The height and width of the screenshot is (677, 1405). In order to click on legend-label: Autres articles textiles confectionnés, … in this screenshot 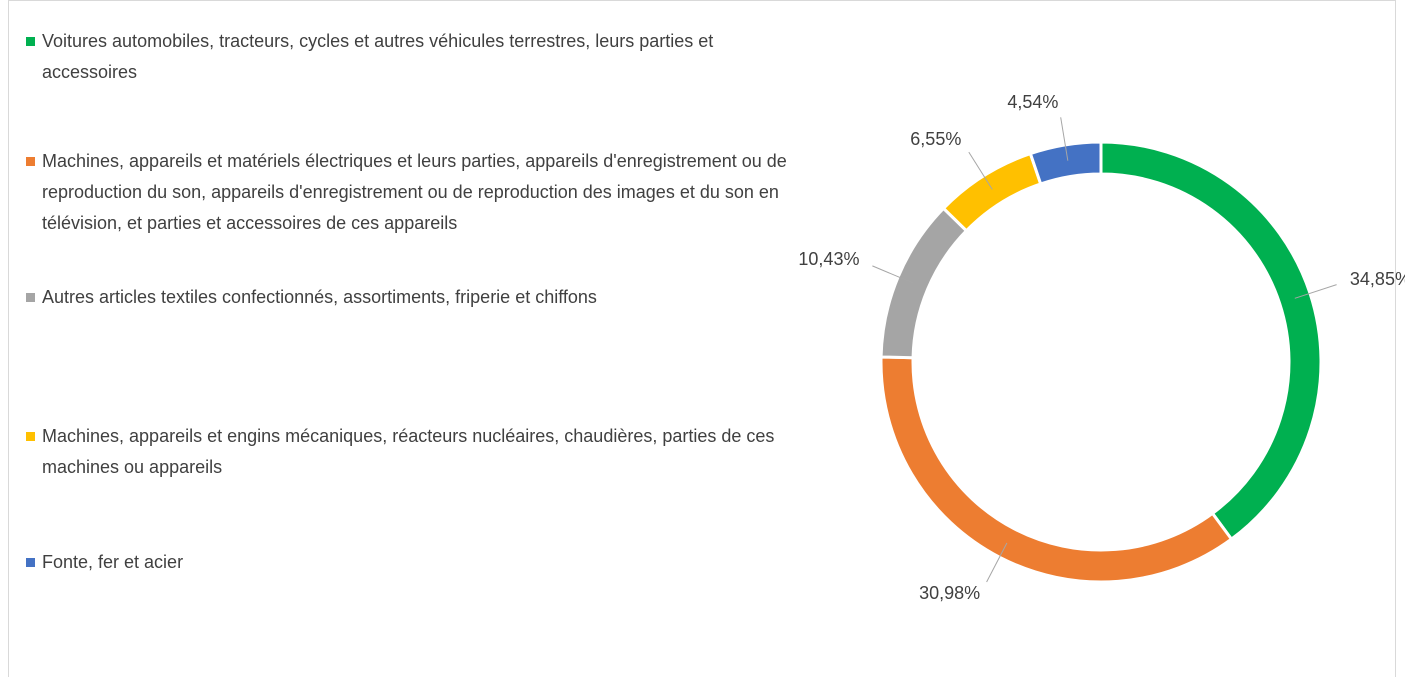, I will do `click(319, 297)`.